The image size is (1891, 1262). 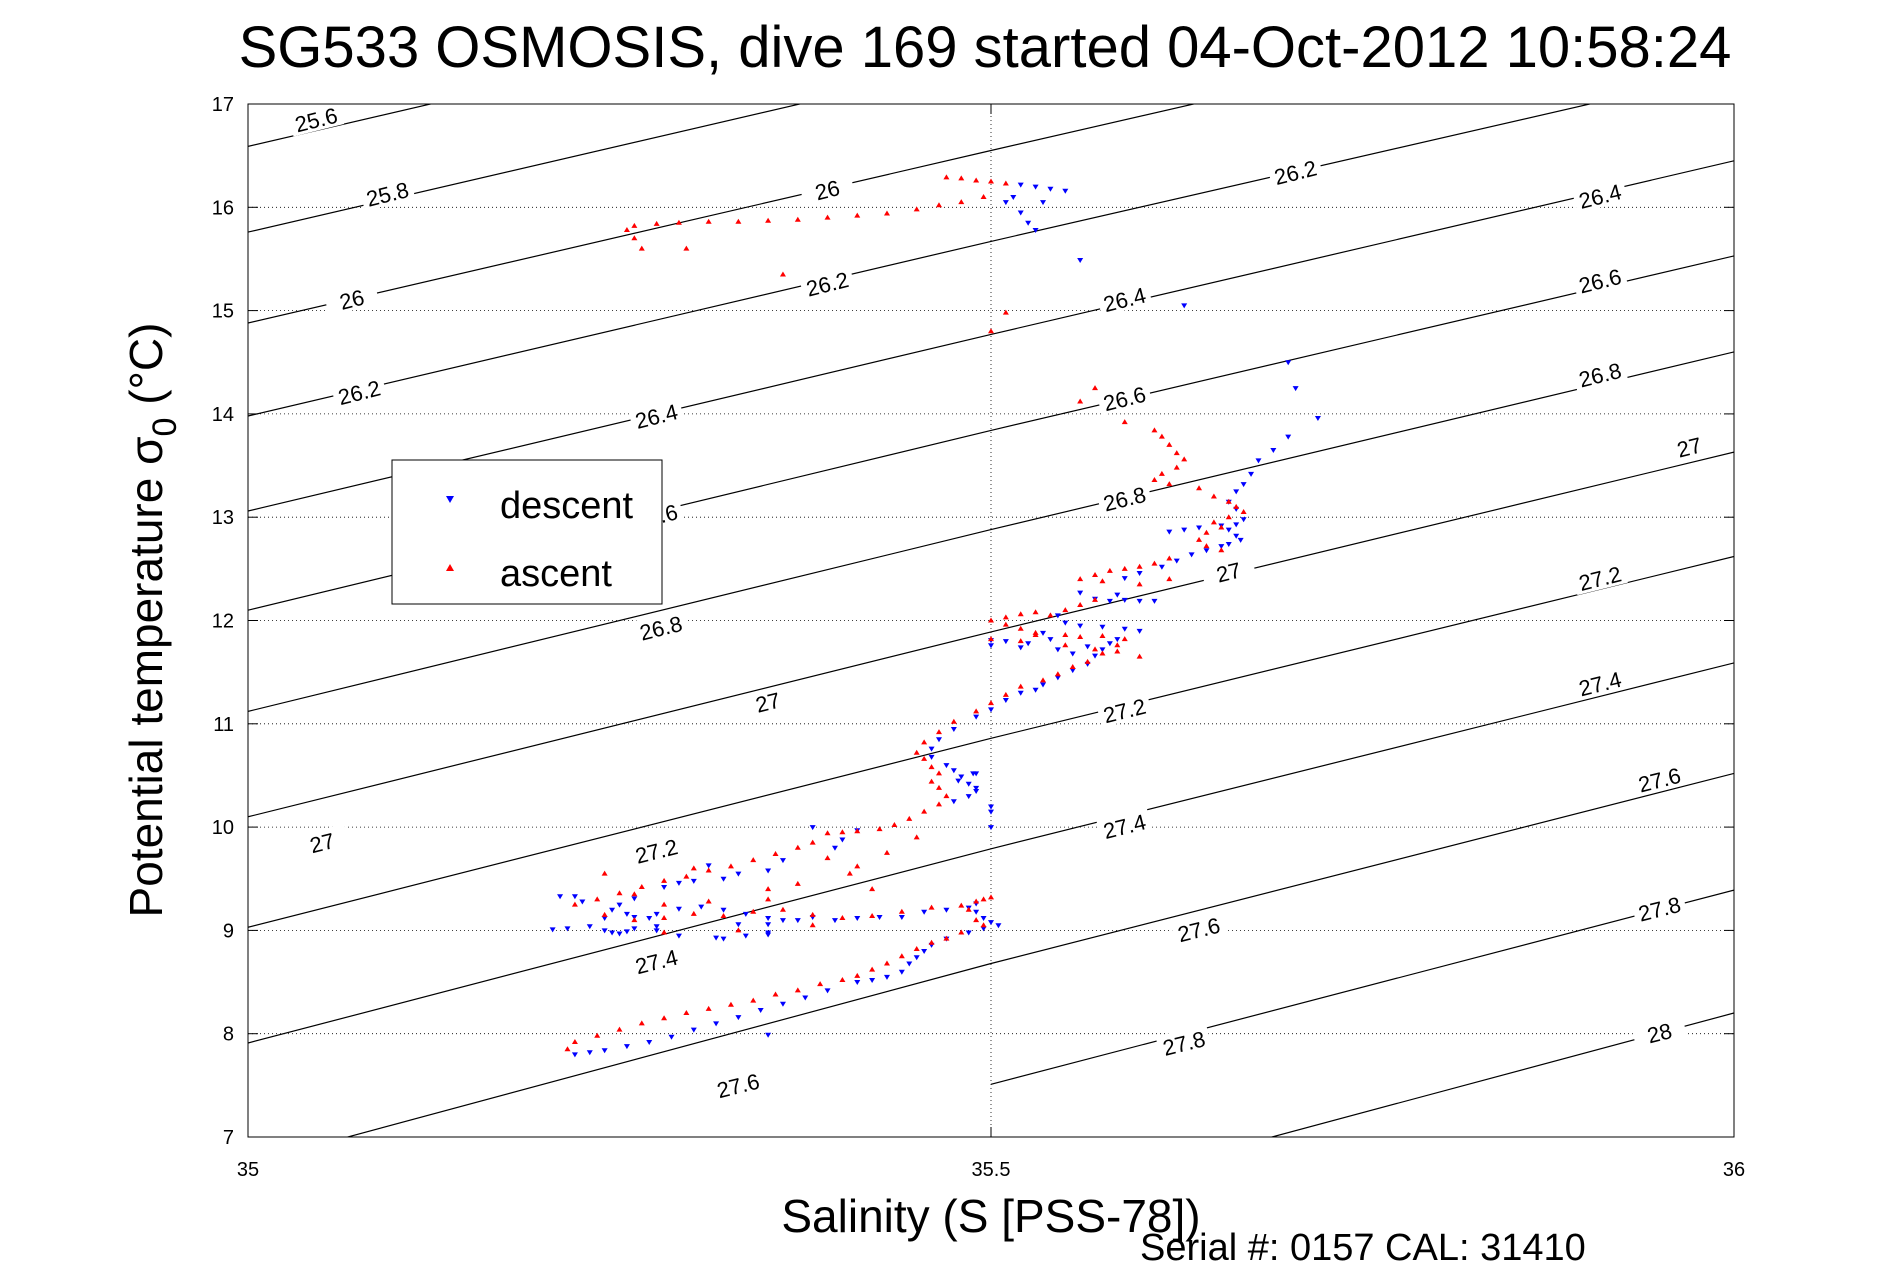 What do you see at coordinates (223, 725) in the screenshot?
I see `y-tick-label: 11` at bounding box center [223, 725].